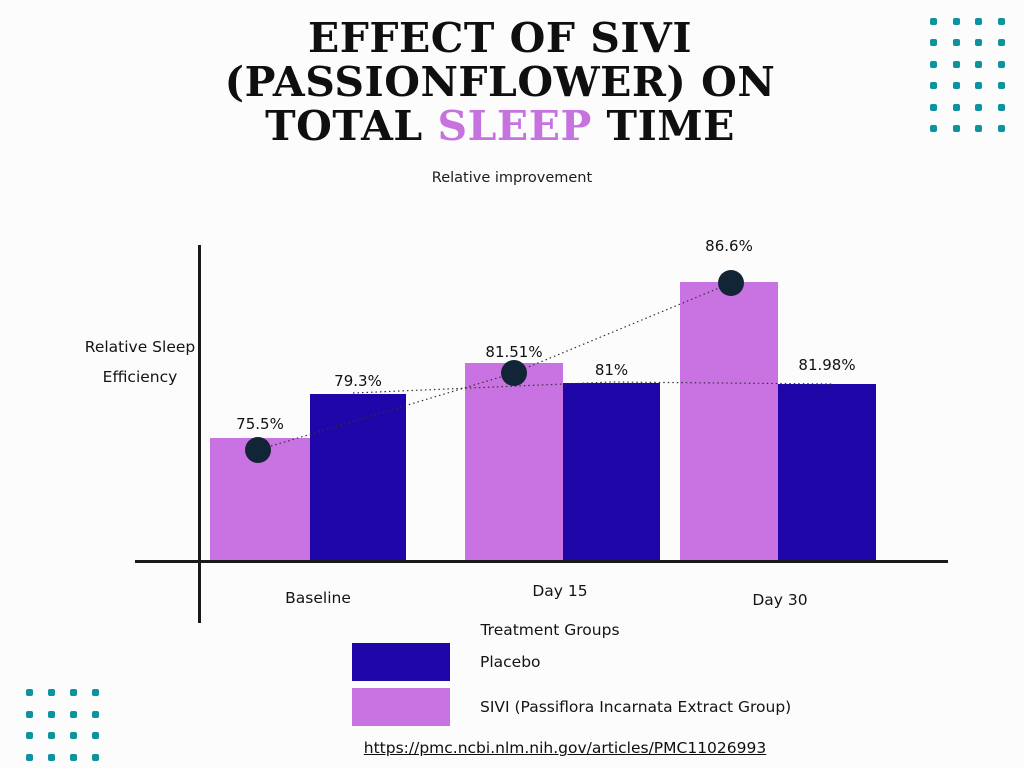  What do you see at coordinates (510, 662) in the screenshot?
I see `legend-label: Placebo` at bounding box center [510, 662].